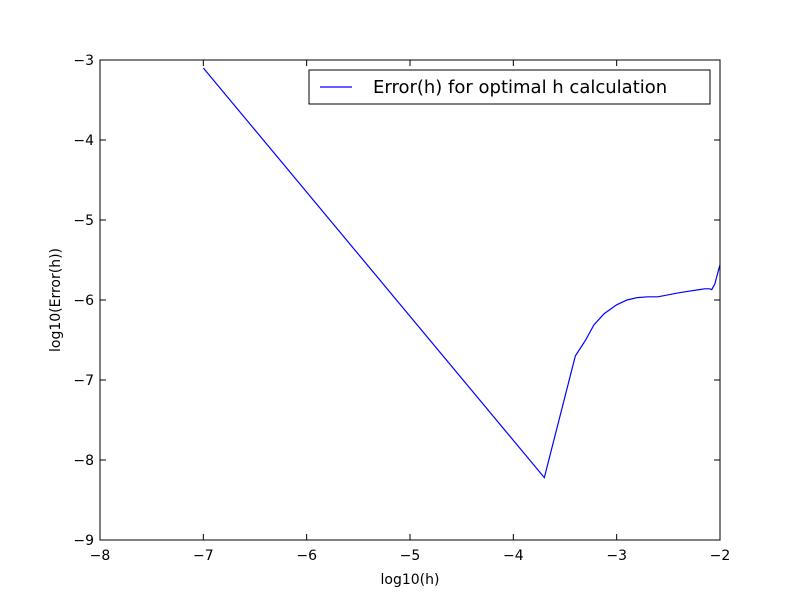 This screenshot has height=600, width=800. I want to click on y-tick-label: −4, so click(83, 141).